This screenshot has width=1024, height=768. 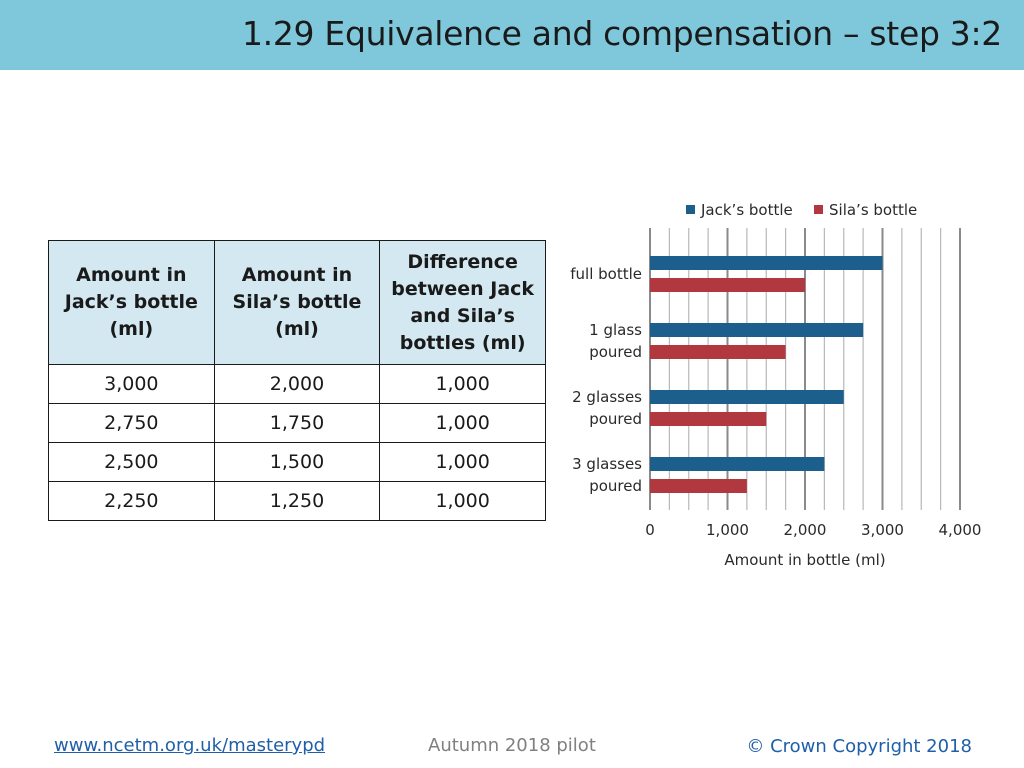 What do you see at coordinates (650, 530) in the screenshot?
I see `x-tick-label: 0` at bounding box center [650, 530].